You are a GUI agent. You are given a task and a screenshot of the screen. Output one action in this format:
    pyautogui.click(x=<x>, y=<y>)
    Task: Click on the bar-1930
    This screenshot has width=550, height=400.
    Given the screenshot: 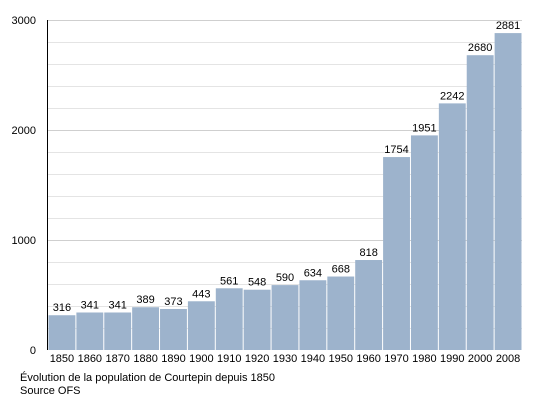 What is the action you would take?
    pyautogui.click(x=285, y=317)
    